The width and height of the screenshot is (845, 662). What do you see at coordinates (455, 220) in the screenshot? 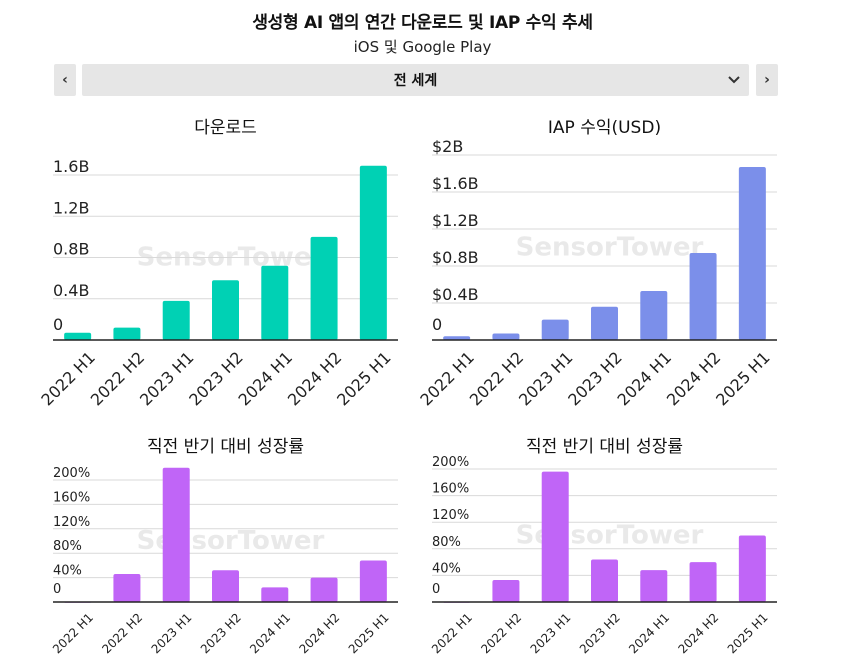
I see `y-tick-label: $1.2B` at bounding box center [455, 220].